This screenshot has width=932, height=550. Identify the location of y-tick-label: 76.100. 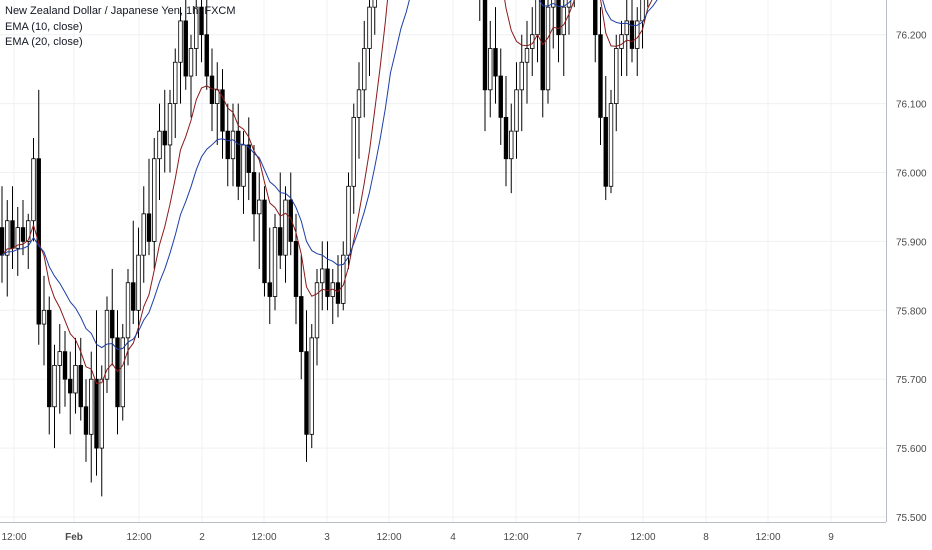
(911, 105).